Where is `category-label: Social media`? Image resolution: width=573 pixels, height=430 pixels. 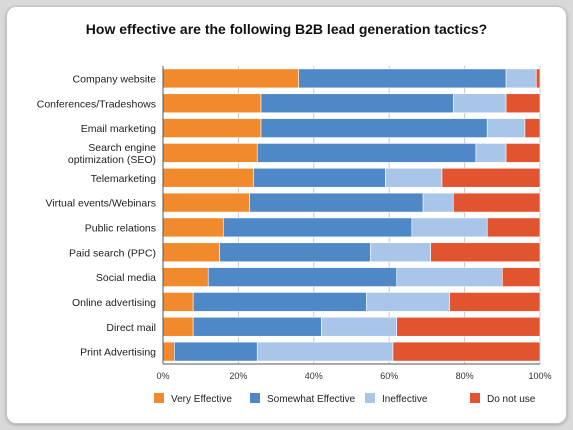
category-label: Social media is located at coordinates (126, 278).